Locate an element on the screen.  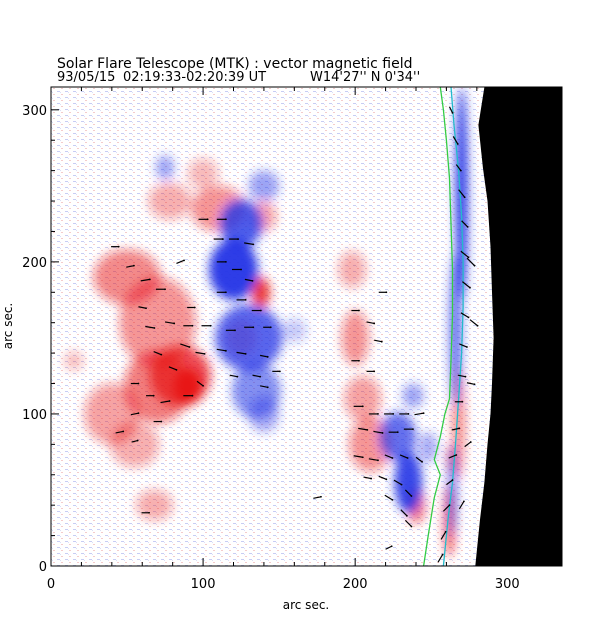
y-tick-label-2: 200 is located at coordinates (34, 263).